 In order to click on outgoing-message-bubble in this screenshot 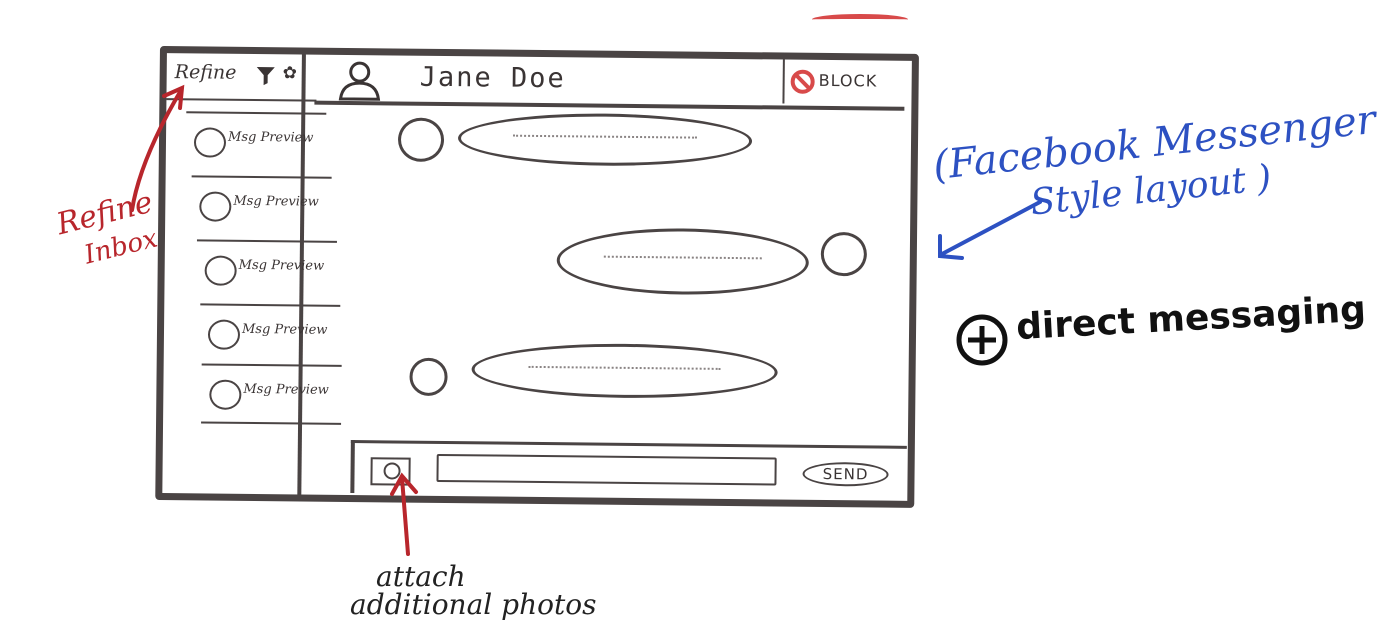, I will do `click(683, 261)`.